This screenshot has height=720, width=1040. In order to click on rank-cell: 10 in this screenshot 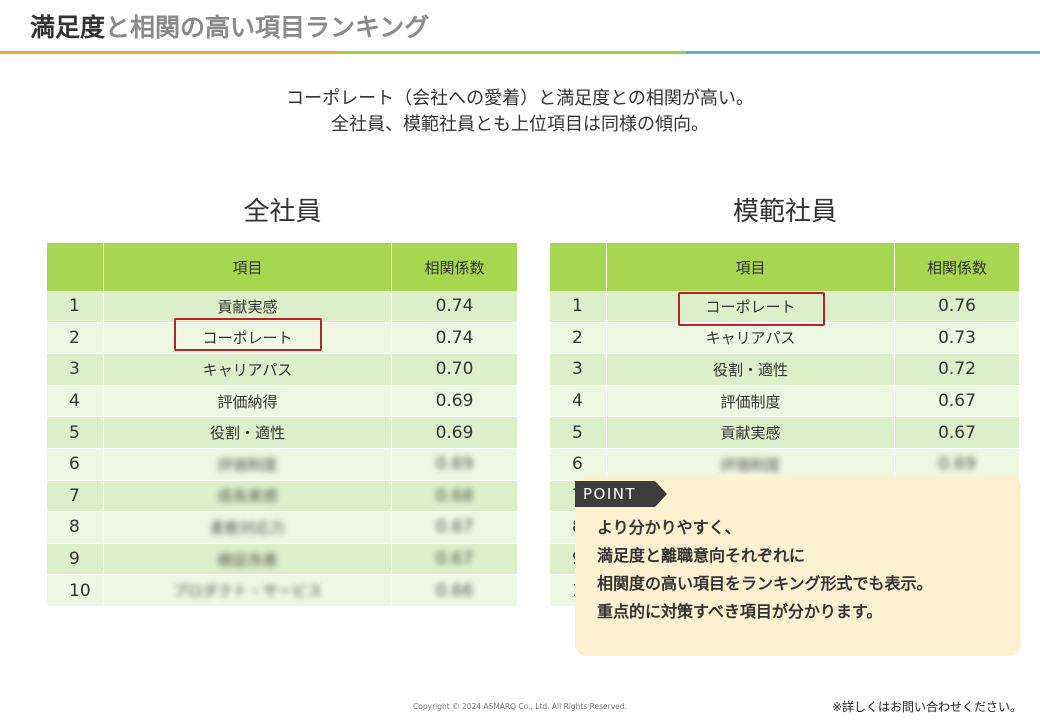, I will do `click(75, 591)`.